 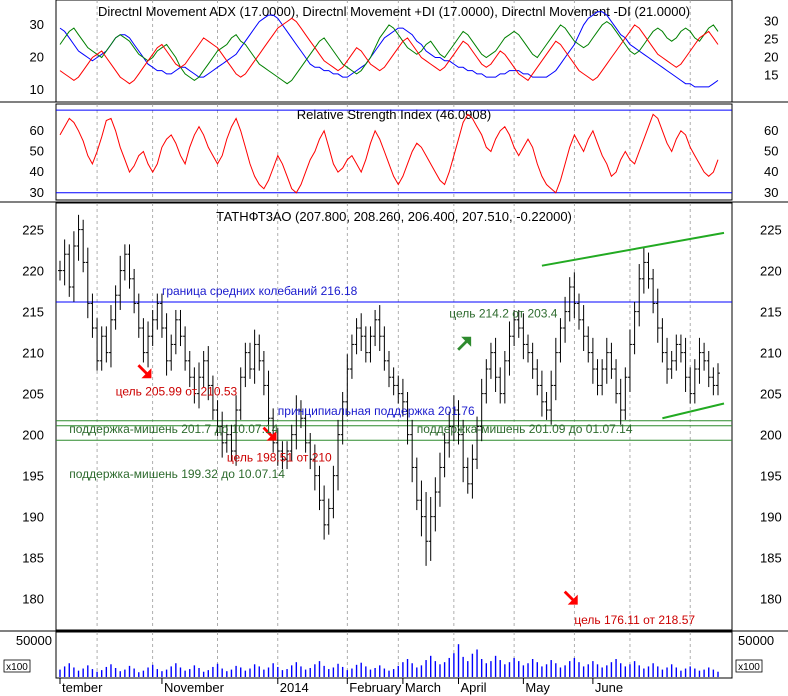 What do you see at coordinates (37, 171) in the screenshot?
I see `rsi-tick-label: 40` at bounding box center [37, 171].